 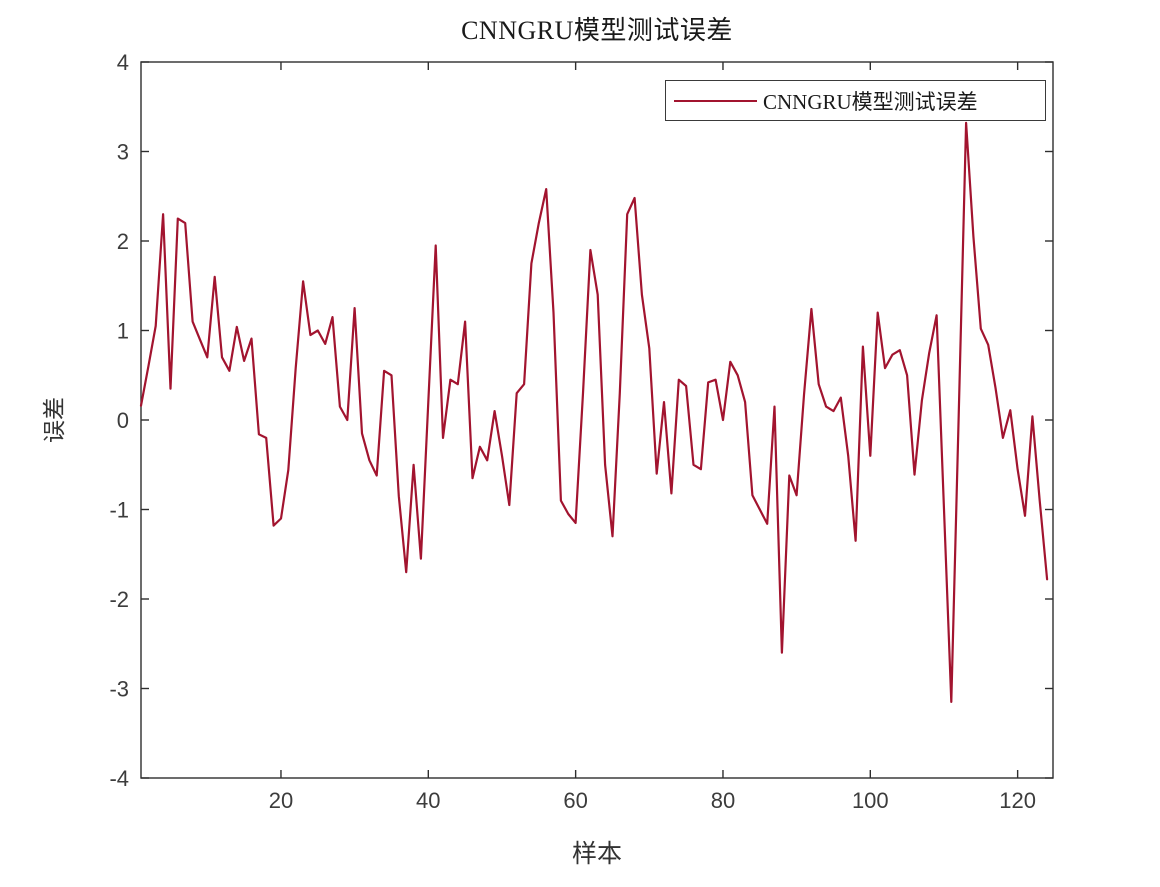 I want to click on y-tick-label: 2, so click(x=123, y=241).